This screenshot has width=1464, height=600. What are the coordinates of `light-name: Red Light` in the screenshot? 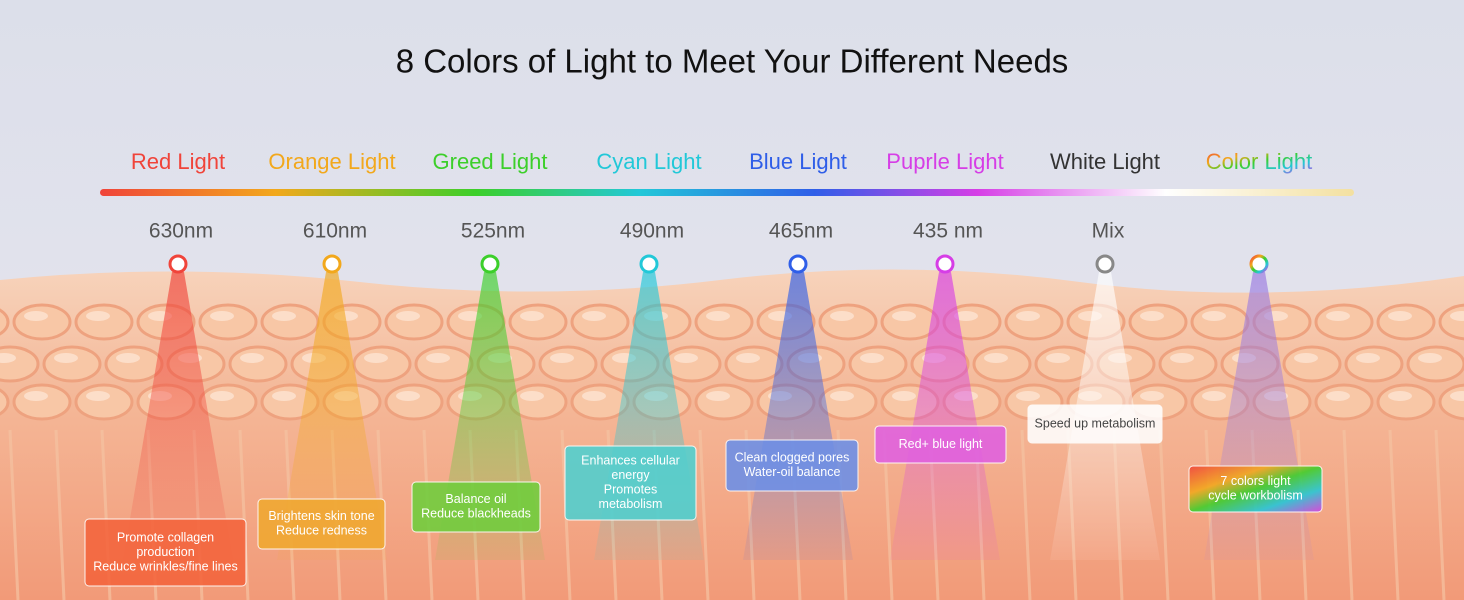 It's located at (178, 161).